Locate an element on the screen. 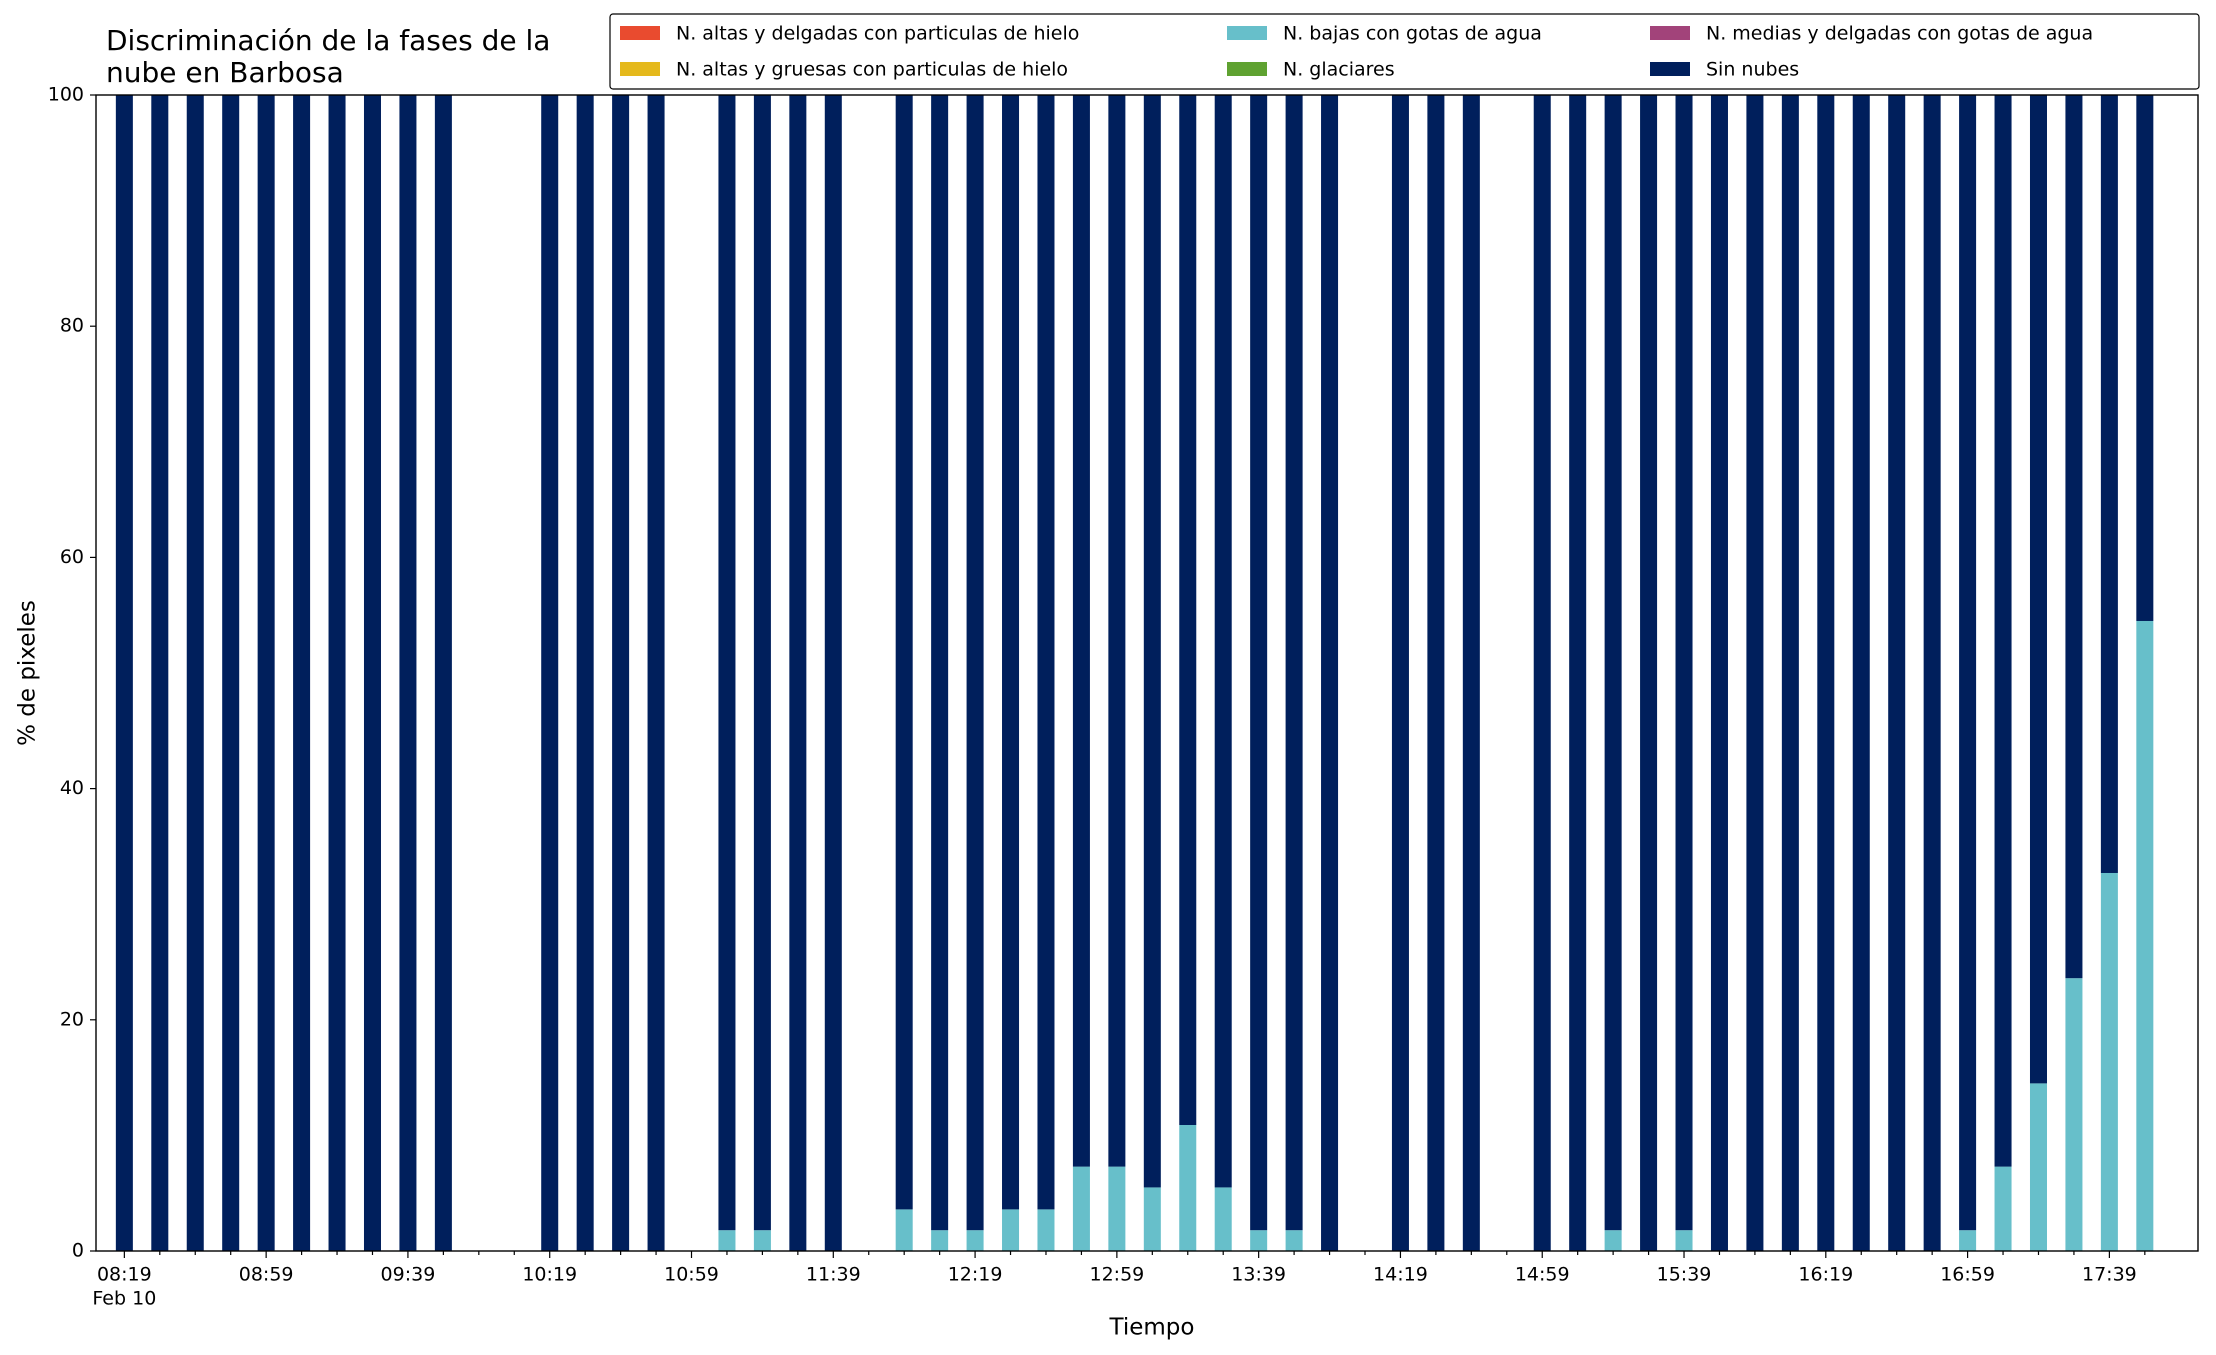  x-tick-label: 11:39 is located at coordinates (833, 1275).